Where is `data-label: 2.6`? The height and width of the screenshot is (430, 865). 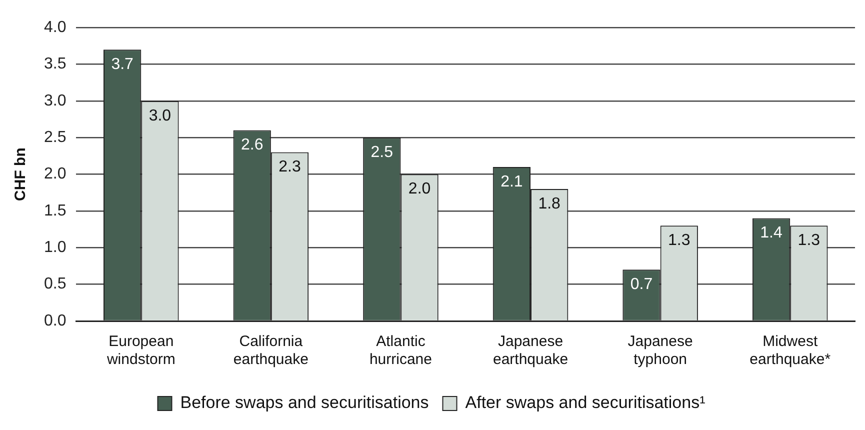
data-label: 2.6 is located at coordinates (252, 145).